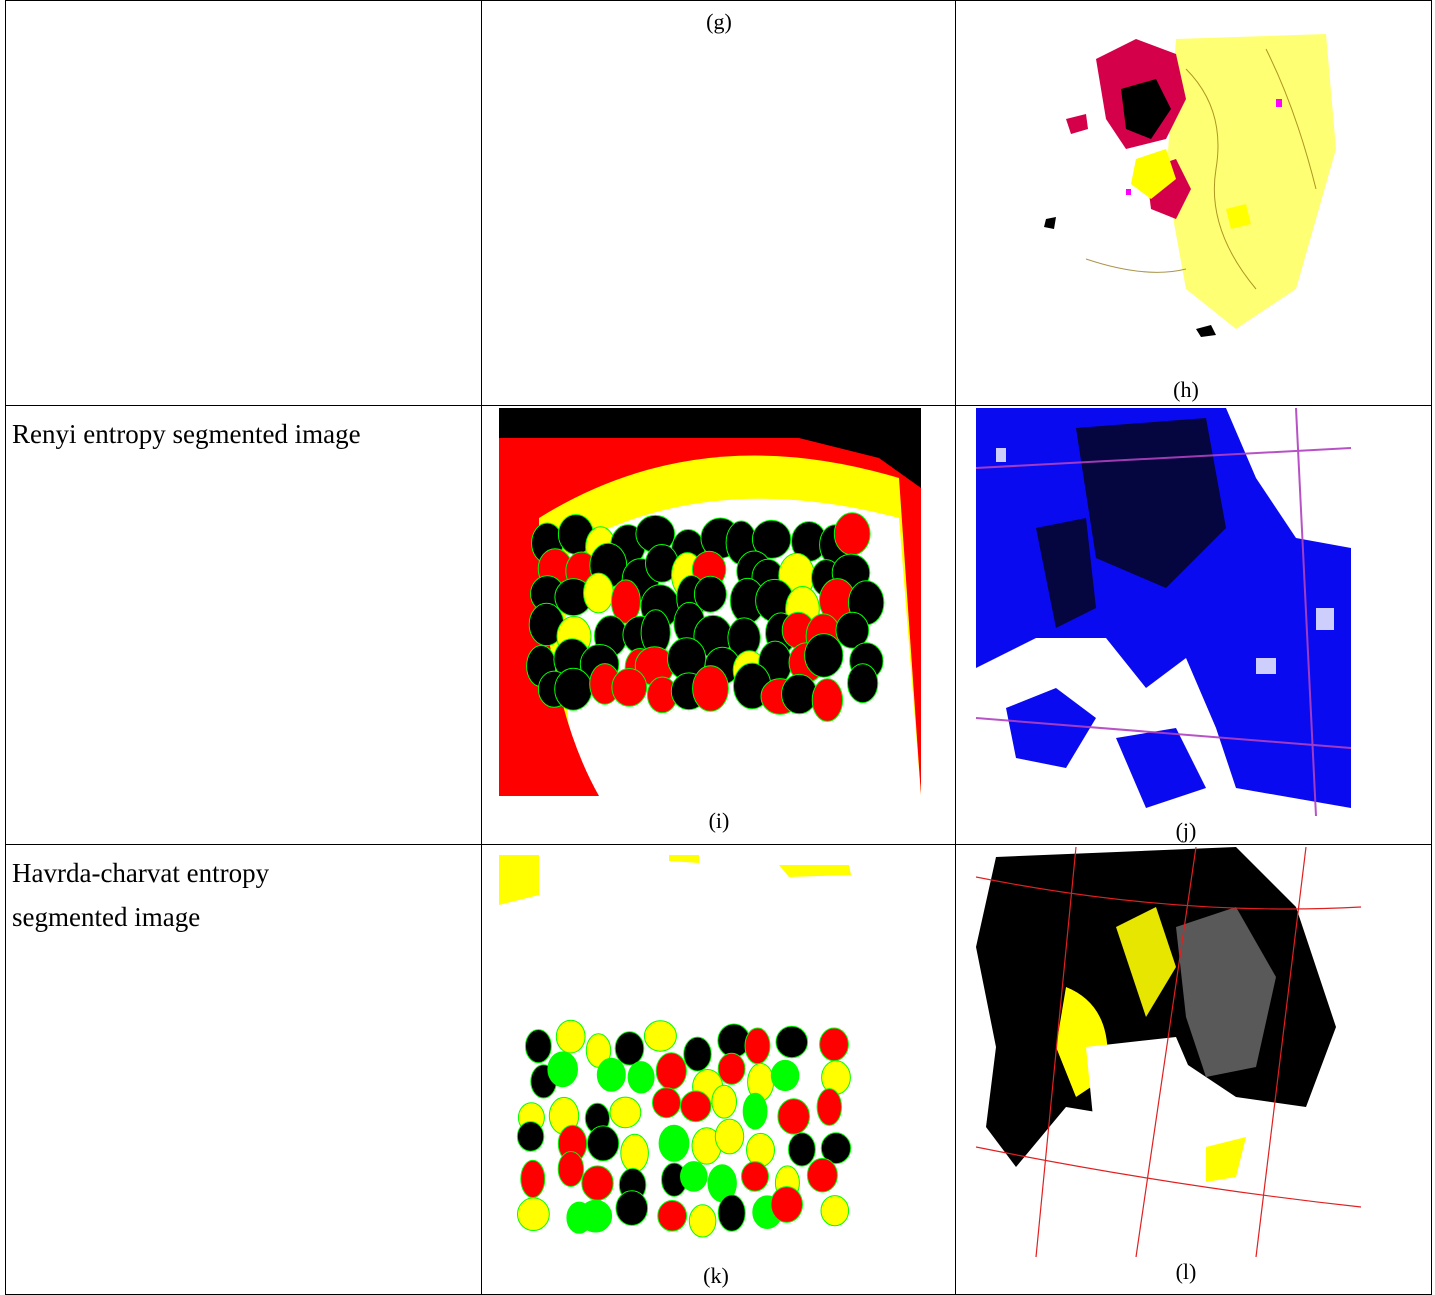  What do you see at coordinates (141, 873) in the screenshot?
I see `row-label-line-1: Havrda-charvat entropy` at bounding box center [141, 873].